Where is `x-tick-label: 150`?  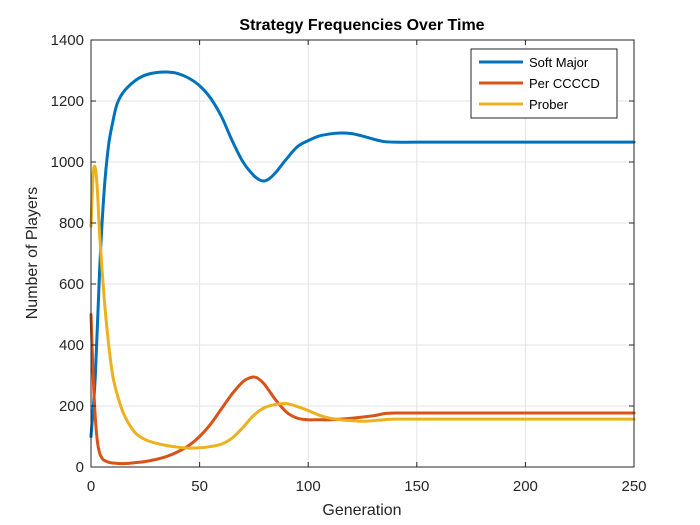 x-tick-label: 150 is located at coordinates (416, 486).